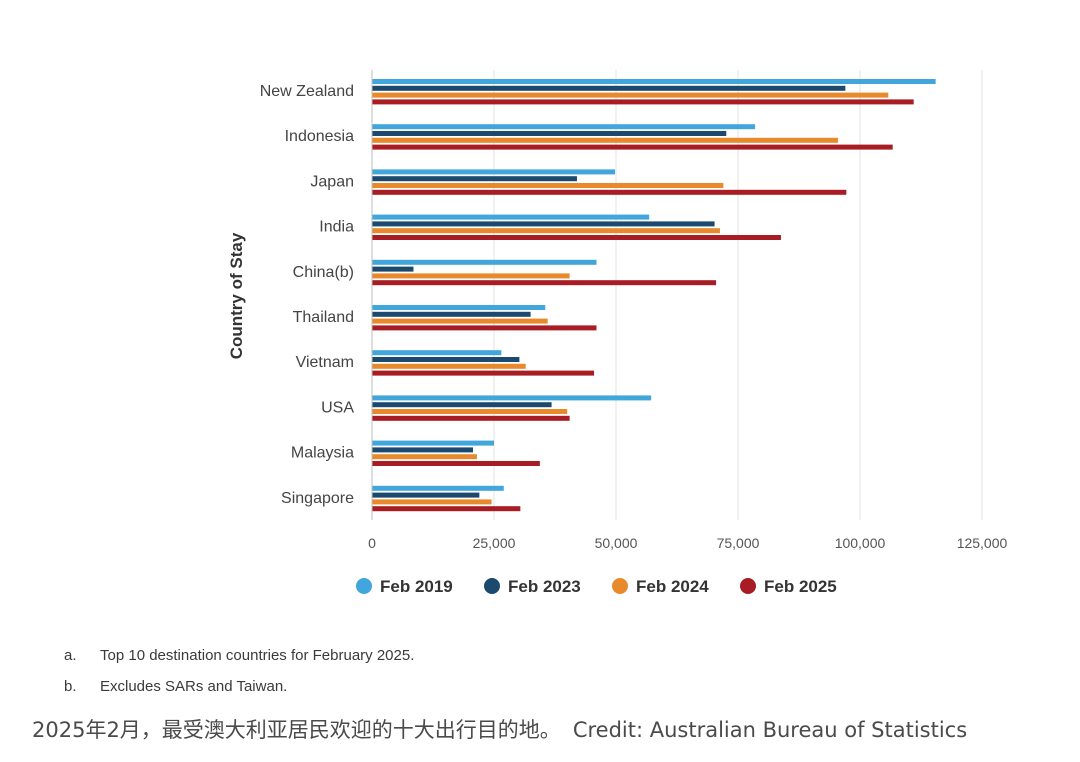  Describe the element at coordinates (616, 543) in the screenshot. I see `x-tick-label: 50,000` at that location.